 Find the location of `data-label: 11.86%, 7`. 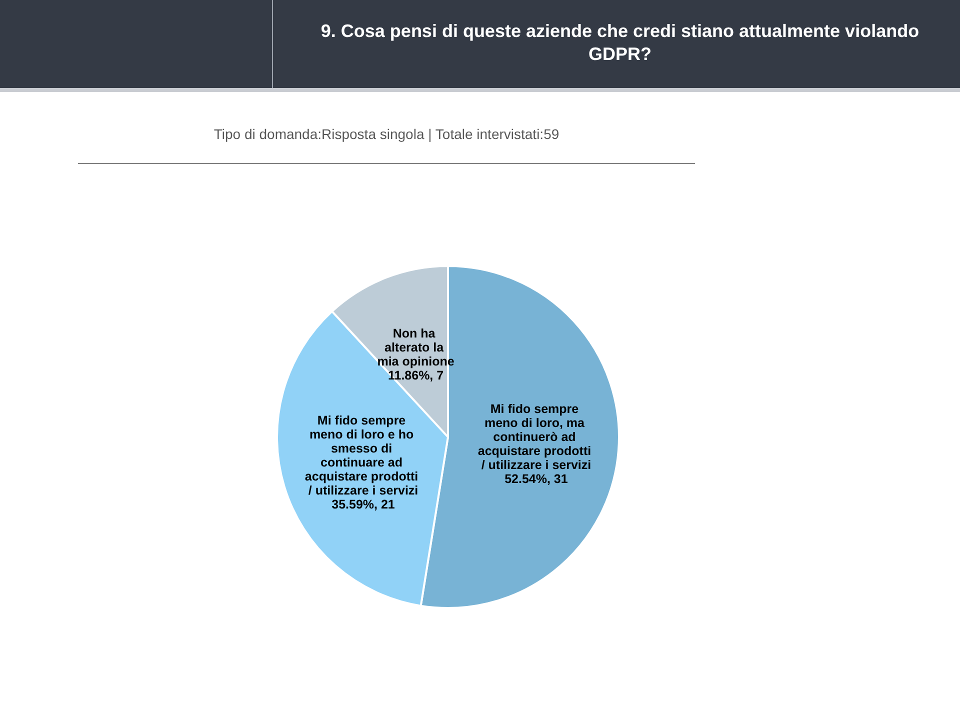

data-label: 11.86%, 7 is located at coordinates (416, 375).